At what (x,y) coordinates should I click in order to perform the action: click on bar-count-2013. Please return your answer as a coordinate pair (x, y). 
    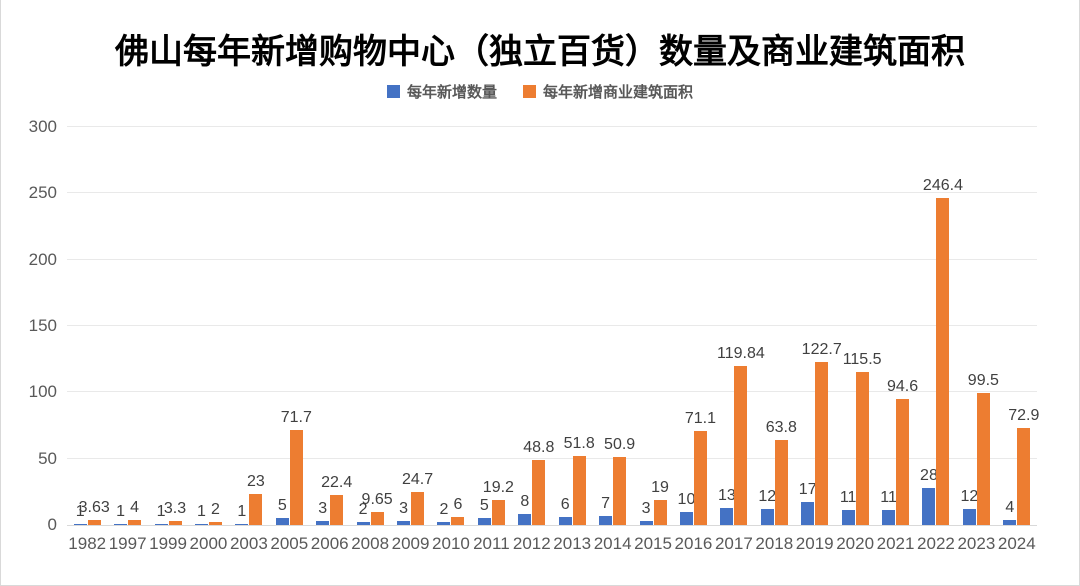
    Looking at the image, I should click on (565, 521).